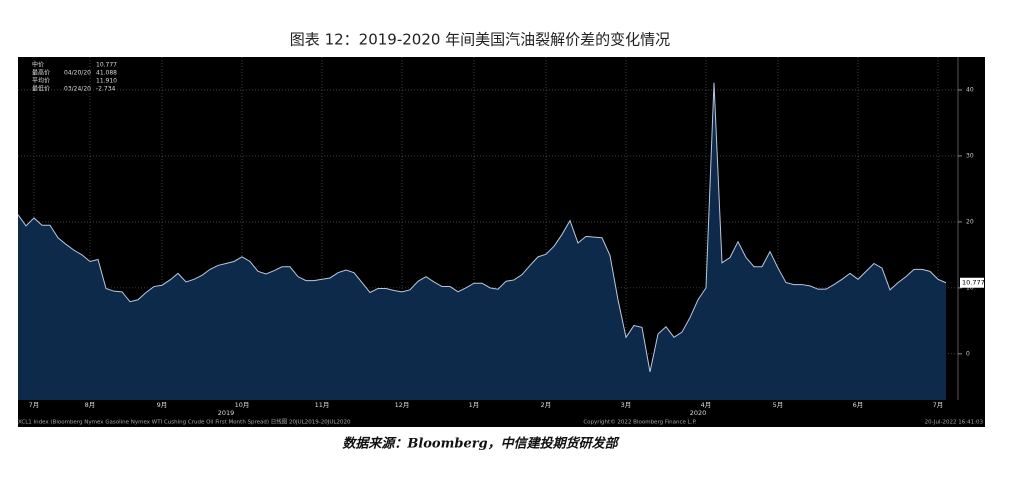 The width and height of the screenshot is (1013, 483). I want to click on chart-title: 图表 12：2019-2020 年间美国汽油裂解价差的变化情况, so click(480, 40).